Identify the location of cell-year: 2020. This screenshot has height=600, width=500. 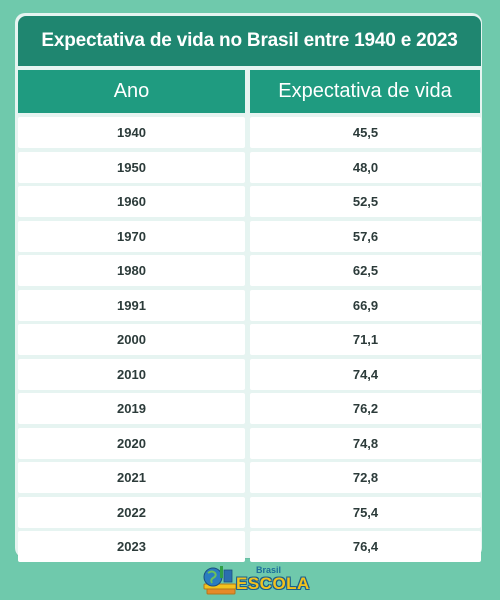
(131, 443).